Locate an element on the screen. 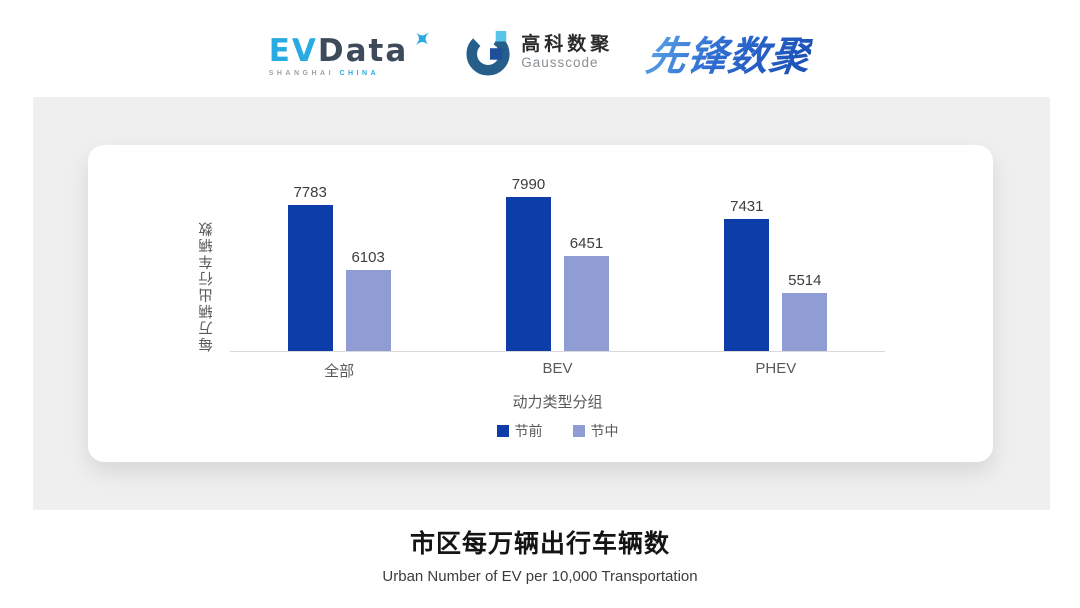 This screenshot has height=608, width=1080. bar-group-全部: 7783 6103 is located at coordinates (339, 248).